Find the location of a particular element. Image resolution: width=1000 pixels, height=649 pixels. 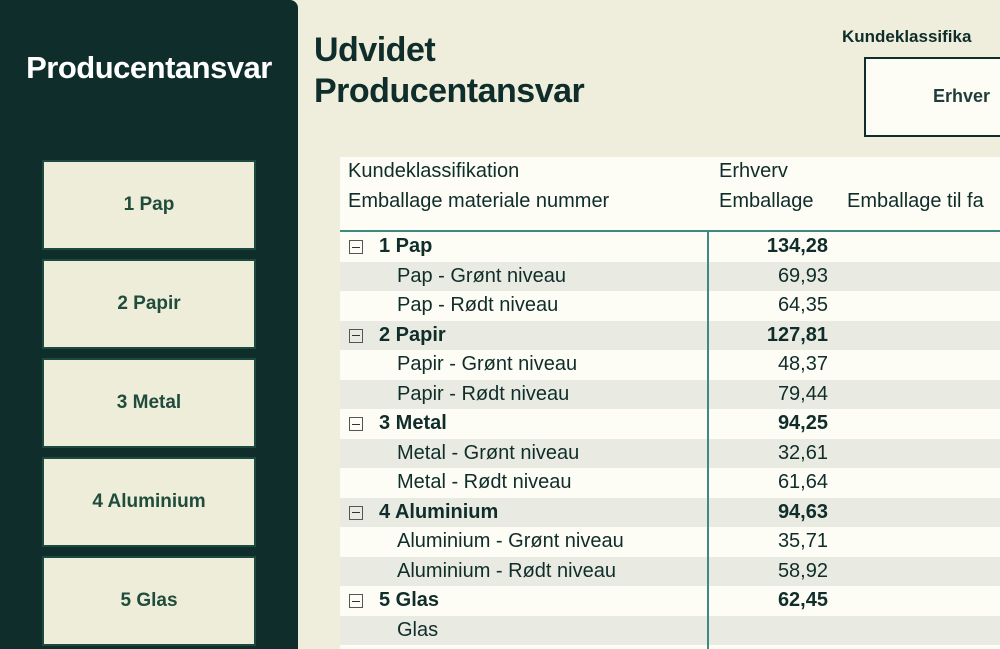

row-label: 1 Pap is located at coordinates (406, 246).